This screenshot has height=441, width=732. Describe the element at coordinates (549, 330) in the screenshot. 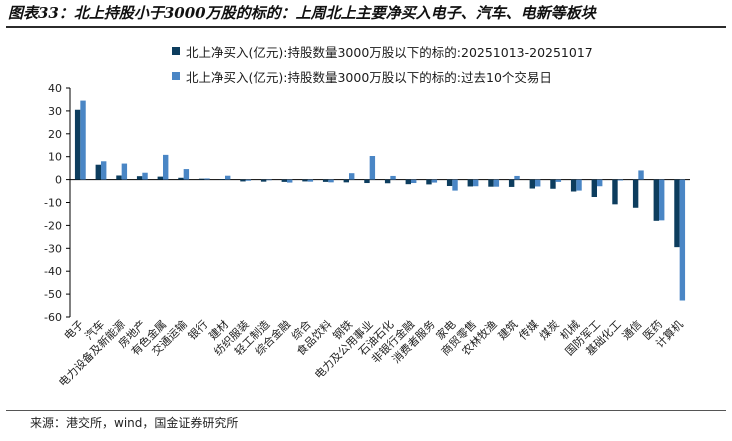

I see `category-label: 煤炭` at that location.